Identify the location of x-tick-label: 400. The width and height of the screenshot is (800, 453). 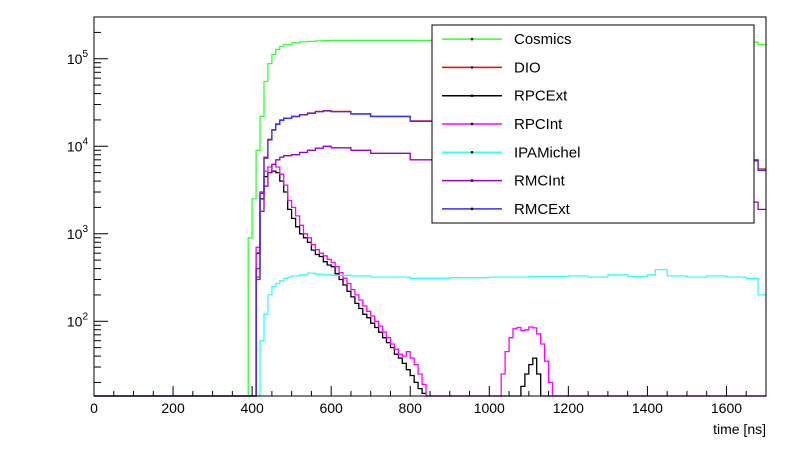
(252, 408).